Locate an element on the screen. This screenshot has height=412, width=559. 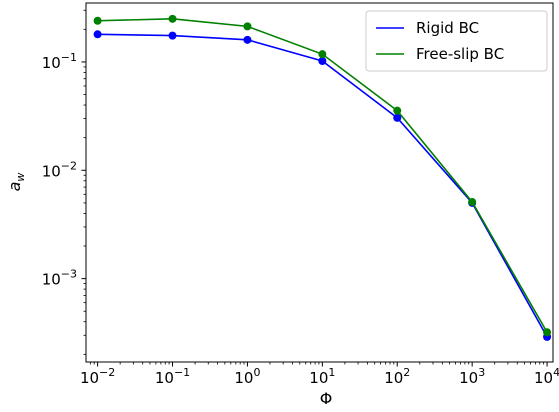
legend-box is located at coordinates (456, 41).